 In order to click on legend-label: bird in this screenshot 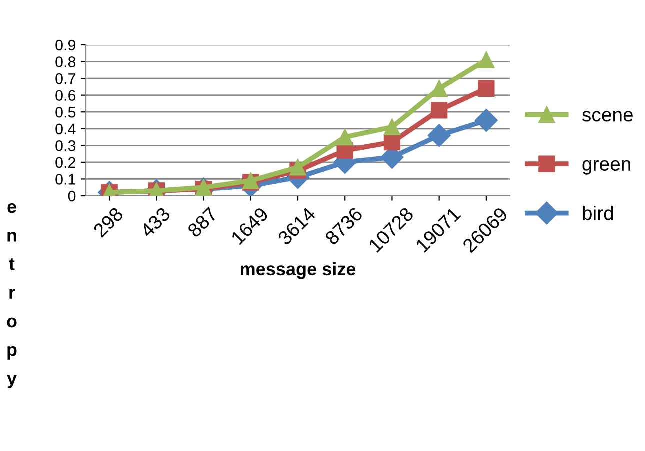, I will do `click(598, 213)`.